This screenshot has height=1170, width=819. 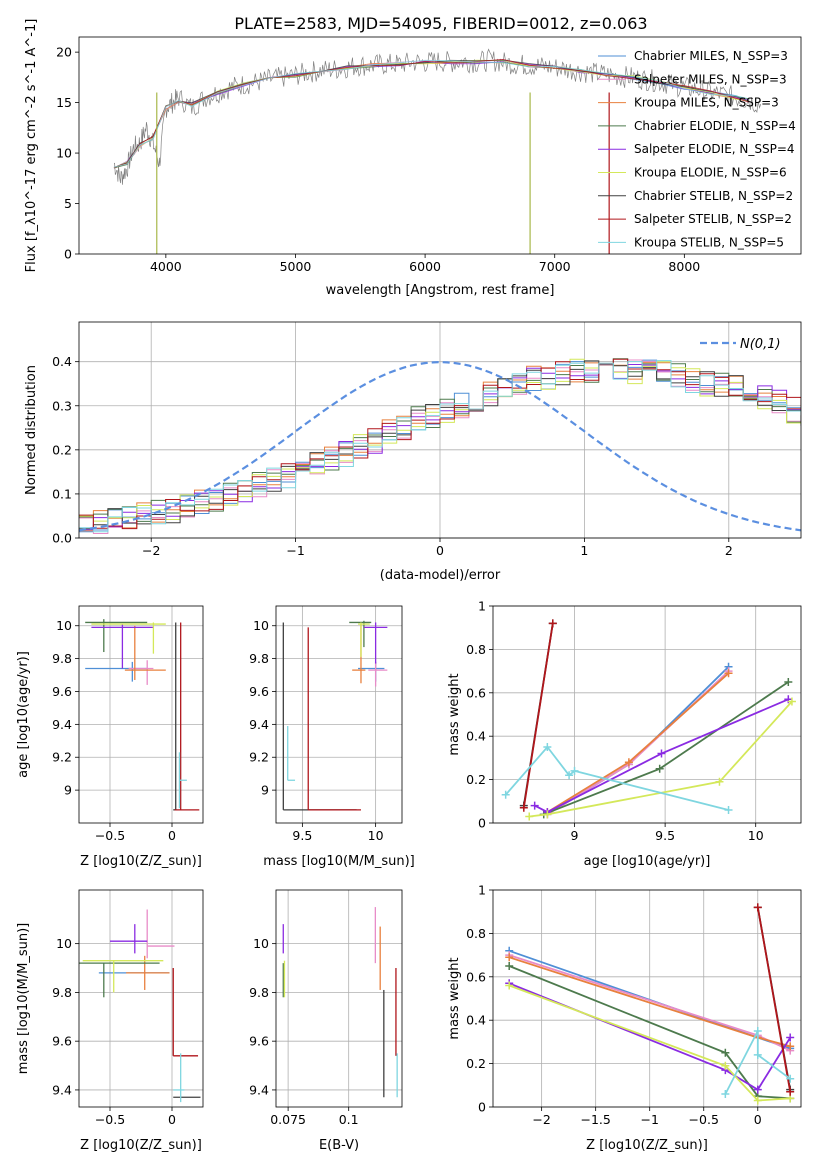 What do you see at coordinates (706, 103) in the screenshot?
I see `legend-label-2: Kroupa MILES, N_SSP=3` at bounding box center [706, 103].